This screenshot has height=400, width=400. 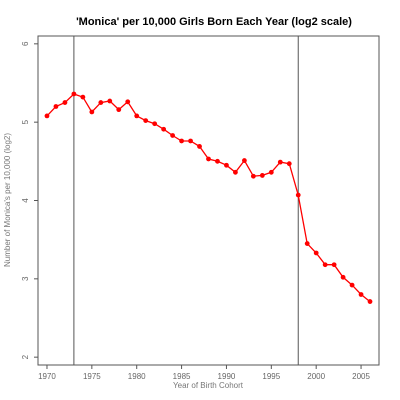 I want to click on x-tick-label: 1980, so click(x=137, y=376).